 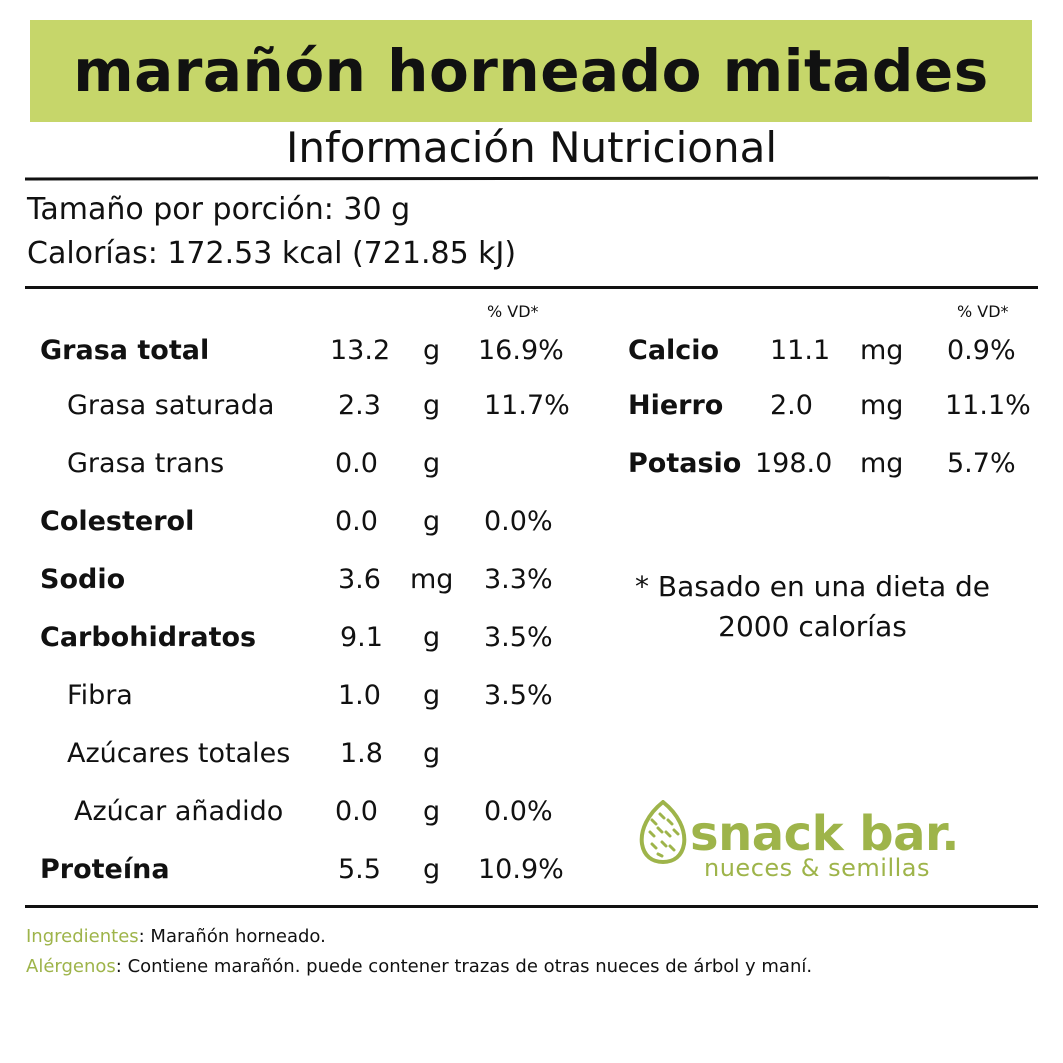 What do you see at coordinates (531, 287) in the screenshot?
I see `divider-serving` at bounding box center [531, 287].